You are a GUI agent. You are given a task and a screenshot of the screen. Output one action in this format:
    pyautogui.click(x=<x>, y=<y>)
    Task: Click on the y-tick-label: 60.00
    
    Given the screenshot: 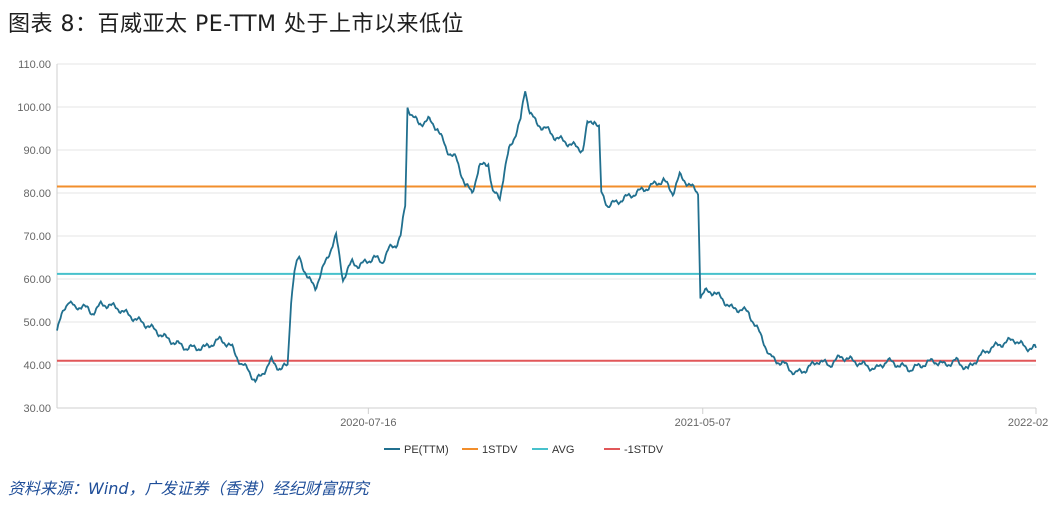 What is the action you would take?
    pyautogui.click(x=37, y=280)
    